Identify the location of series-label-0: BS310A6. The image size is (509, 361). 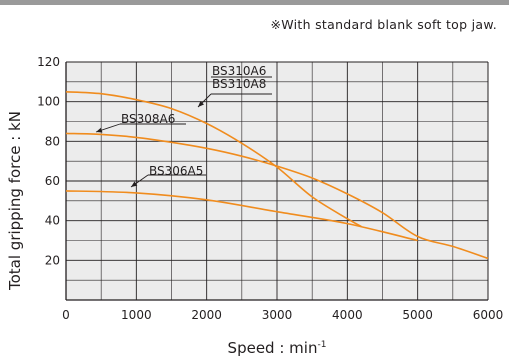
(239, 71).